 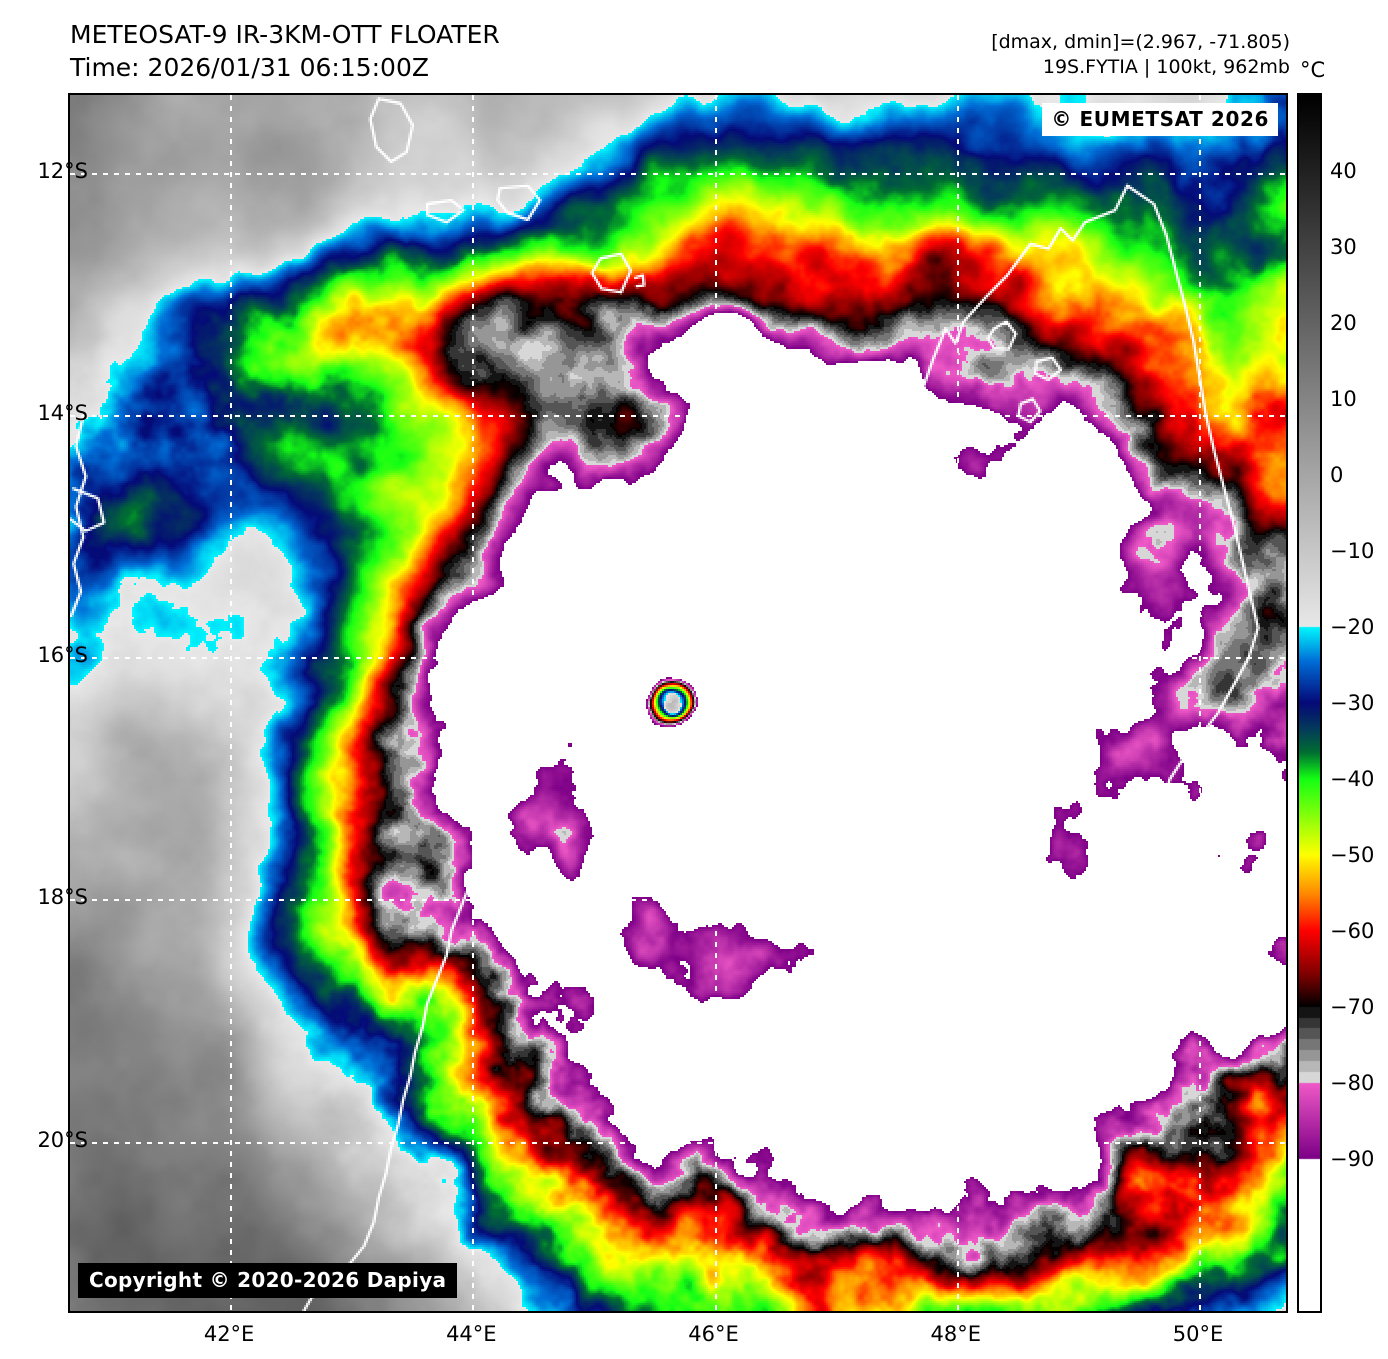 I want to click on colorbar-tick-label: −90, so click(x=1352, y=1159).